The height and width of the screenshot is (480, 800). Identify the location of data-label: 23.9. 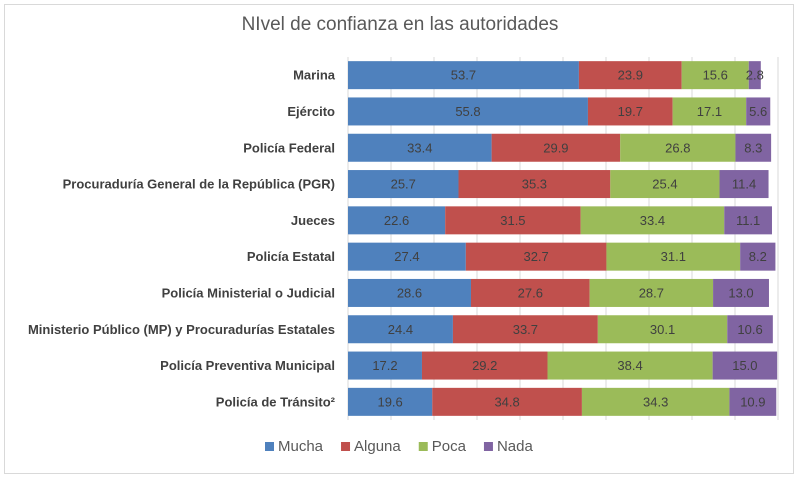
(630, 75).